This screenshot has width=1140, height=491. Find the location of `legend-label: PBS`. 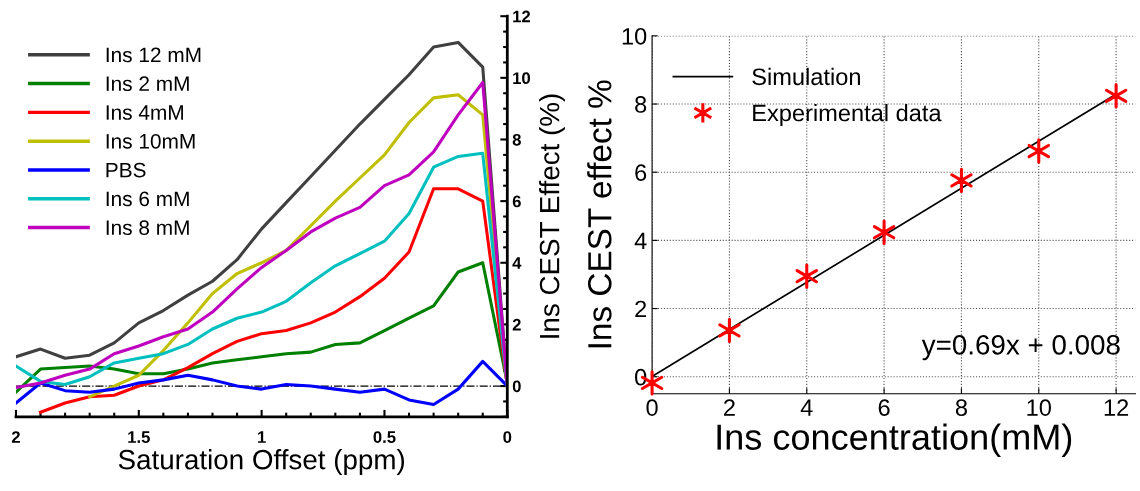

legend-label: PBS is located at coordinates (126, 170).